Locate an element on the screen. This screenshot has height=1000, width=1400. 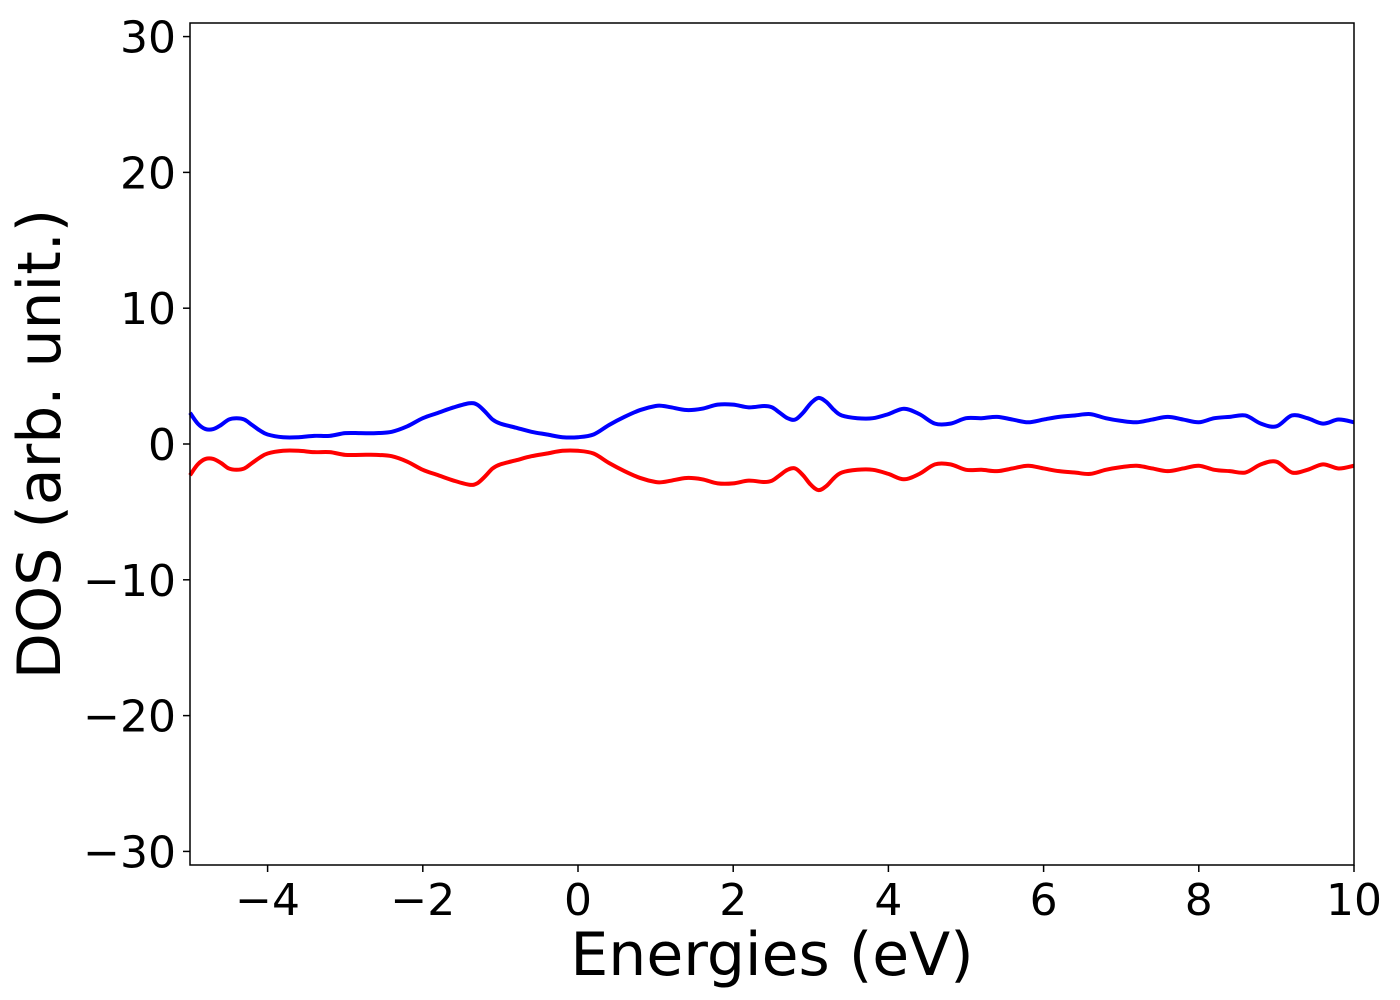
y-axis-ticks: −30 −20 −10 0 10 20 30 is located at coordinates (136, 445).